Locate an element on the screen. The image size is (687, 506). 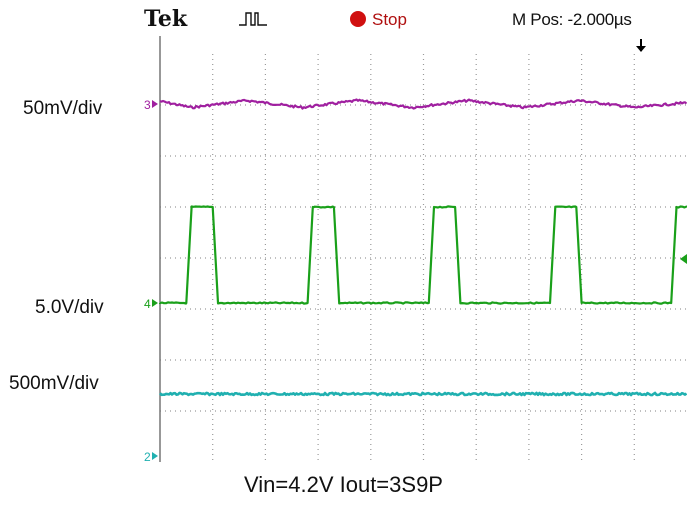
channel3-scale-label: 50mV/div is located at coordinates (63, 108).